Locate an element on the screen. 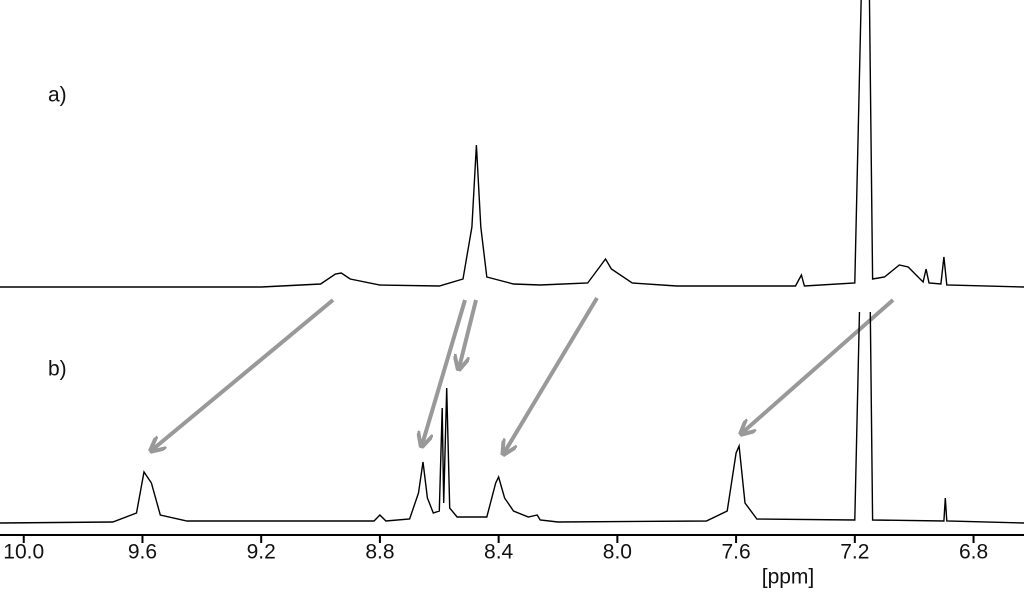 This screenshot has width=1024, height=593. x-tick-label: 6.8 is located at coordinates (973, 552).